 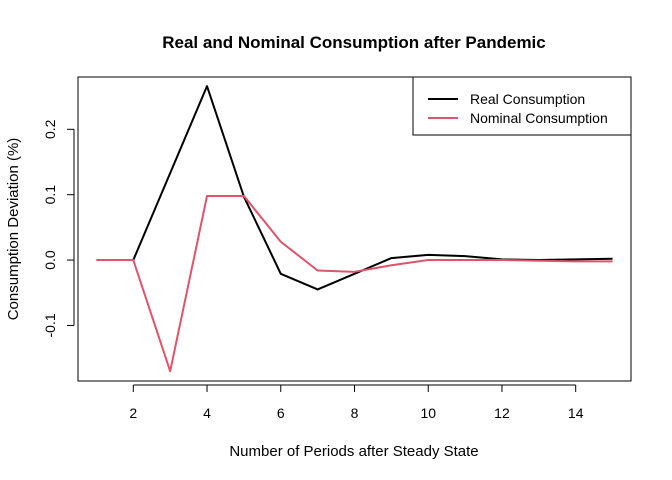 What do you see at coordinates (576, 413) in the screenshot?
I see `x-tick-label: 14` at bounding box center [576, 413].